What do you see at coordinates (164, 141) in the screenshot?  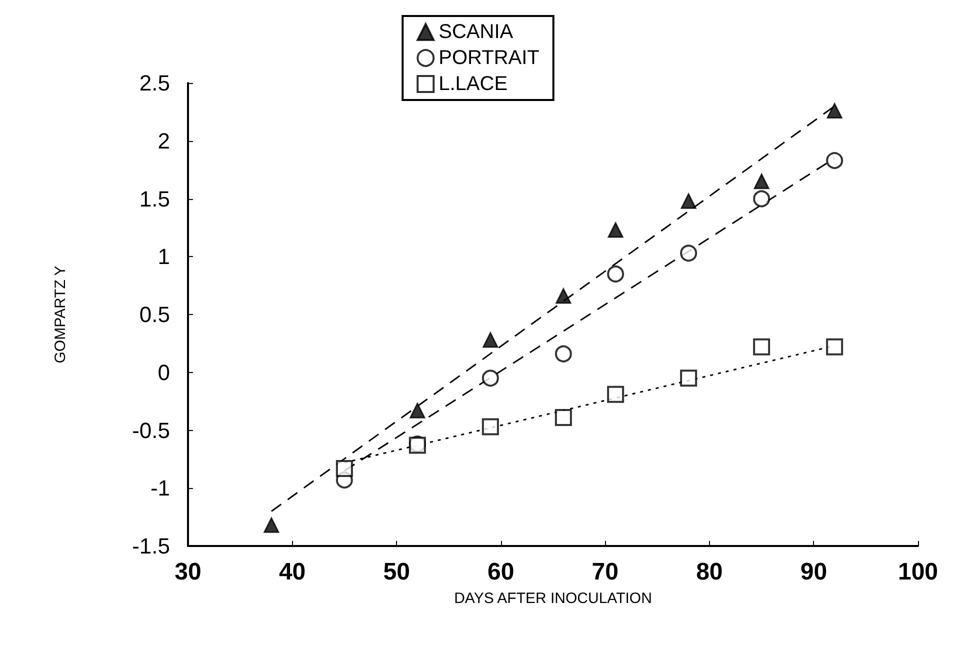 I see `y-tick-label: 2` at bounding box center [164, 141].